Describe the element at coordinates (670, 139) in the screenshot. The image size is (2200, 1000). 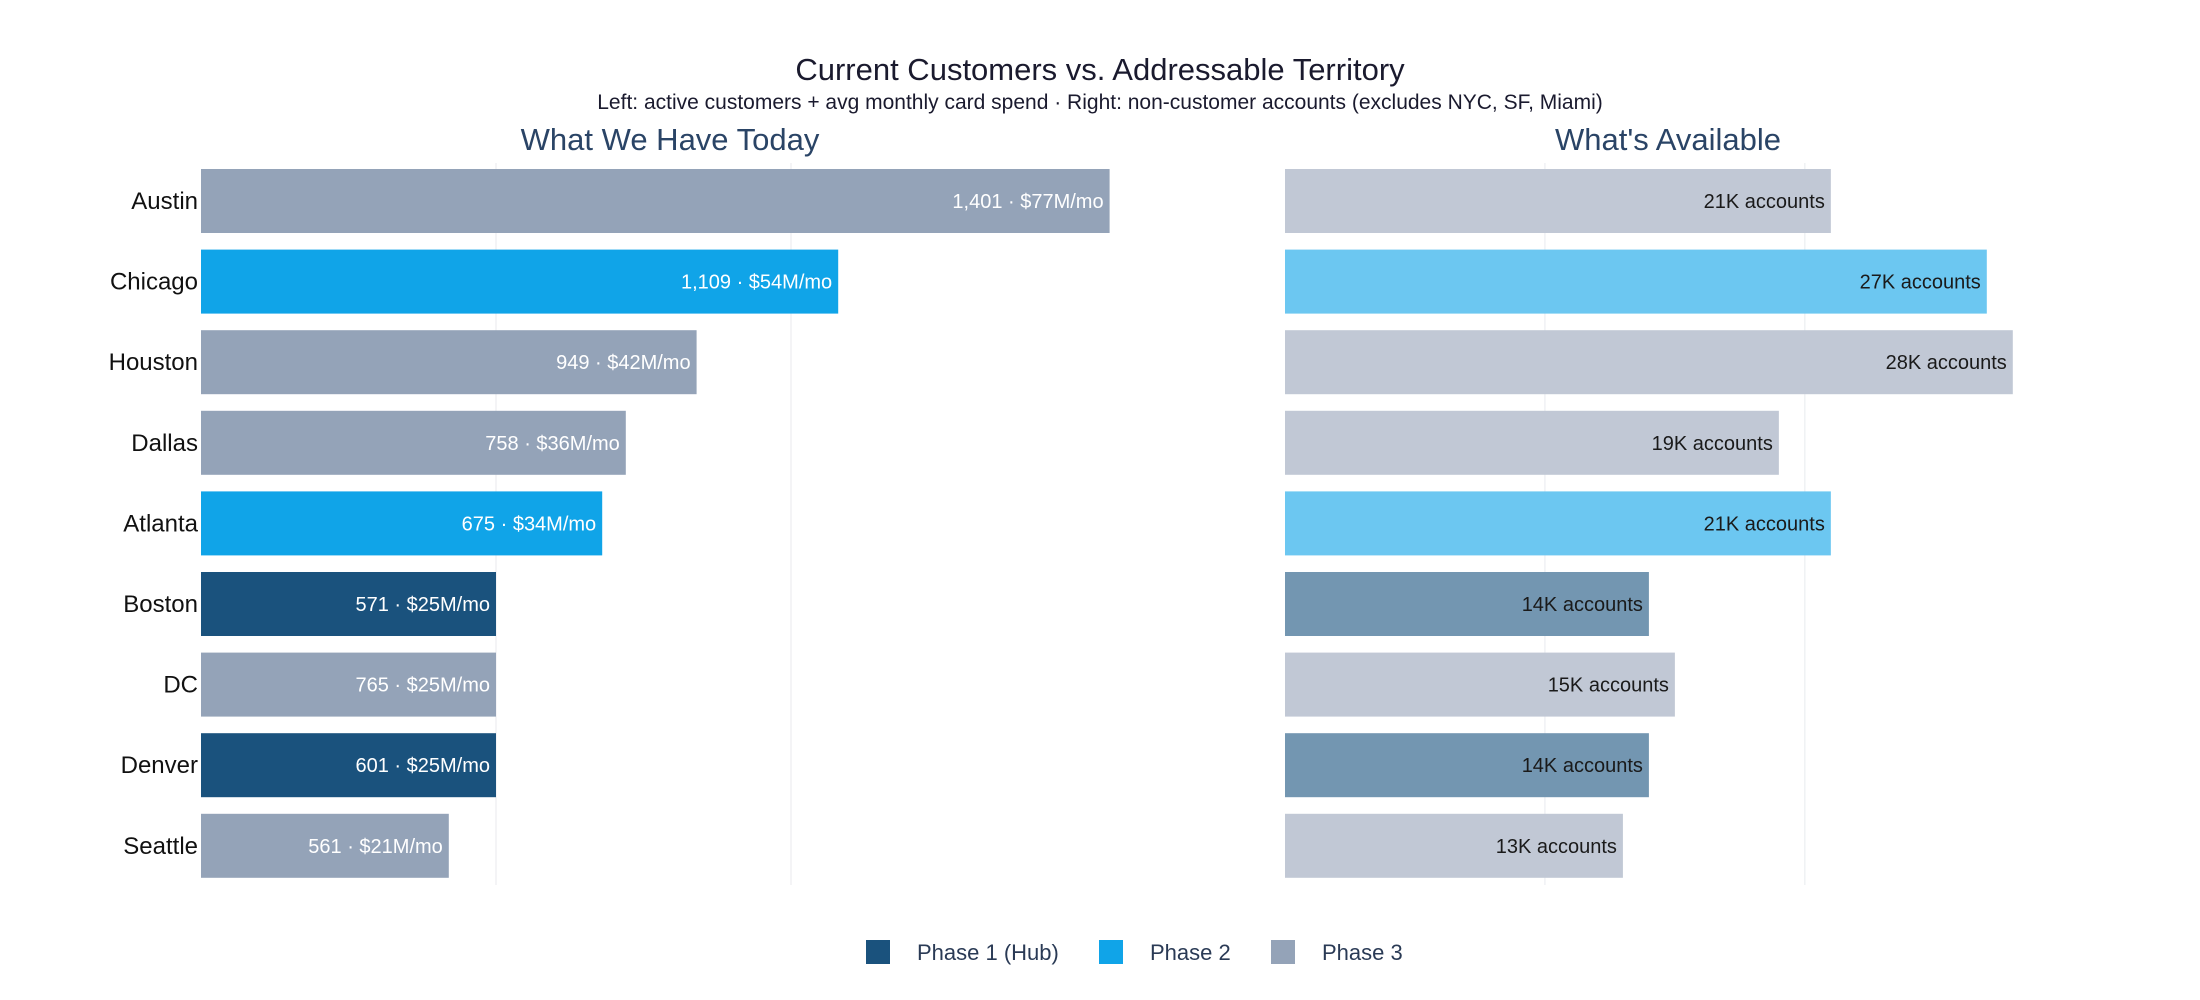
I see `left-panel-title: What We Have Today` at that location.